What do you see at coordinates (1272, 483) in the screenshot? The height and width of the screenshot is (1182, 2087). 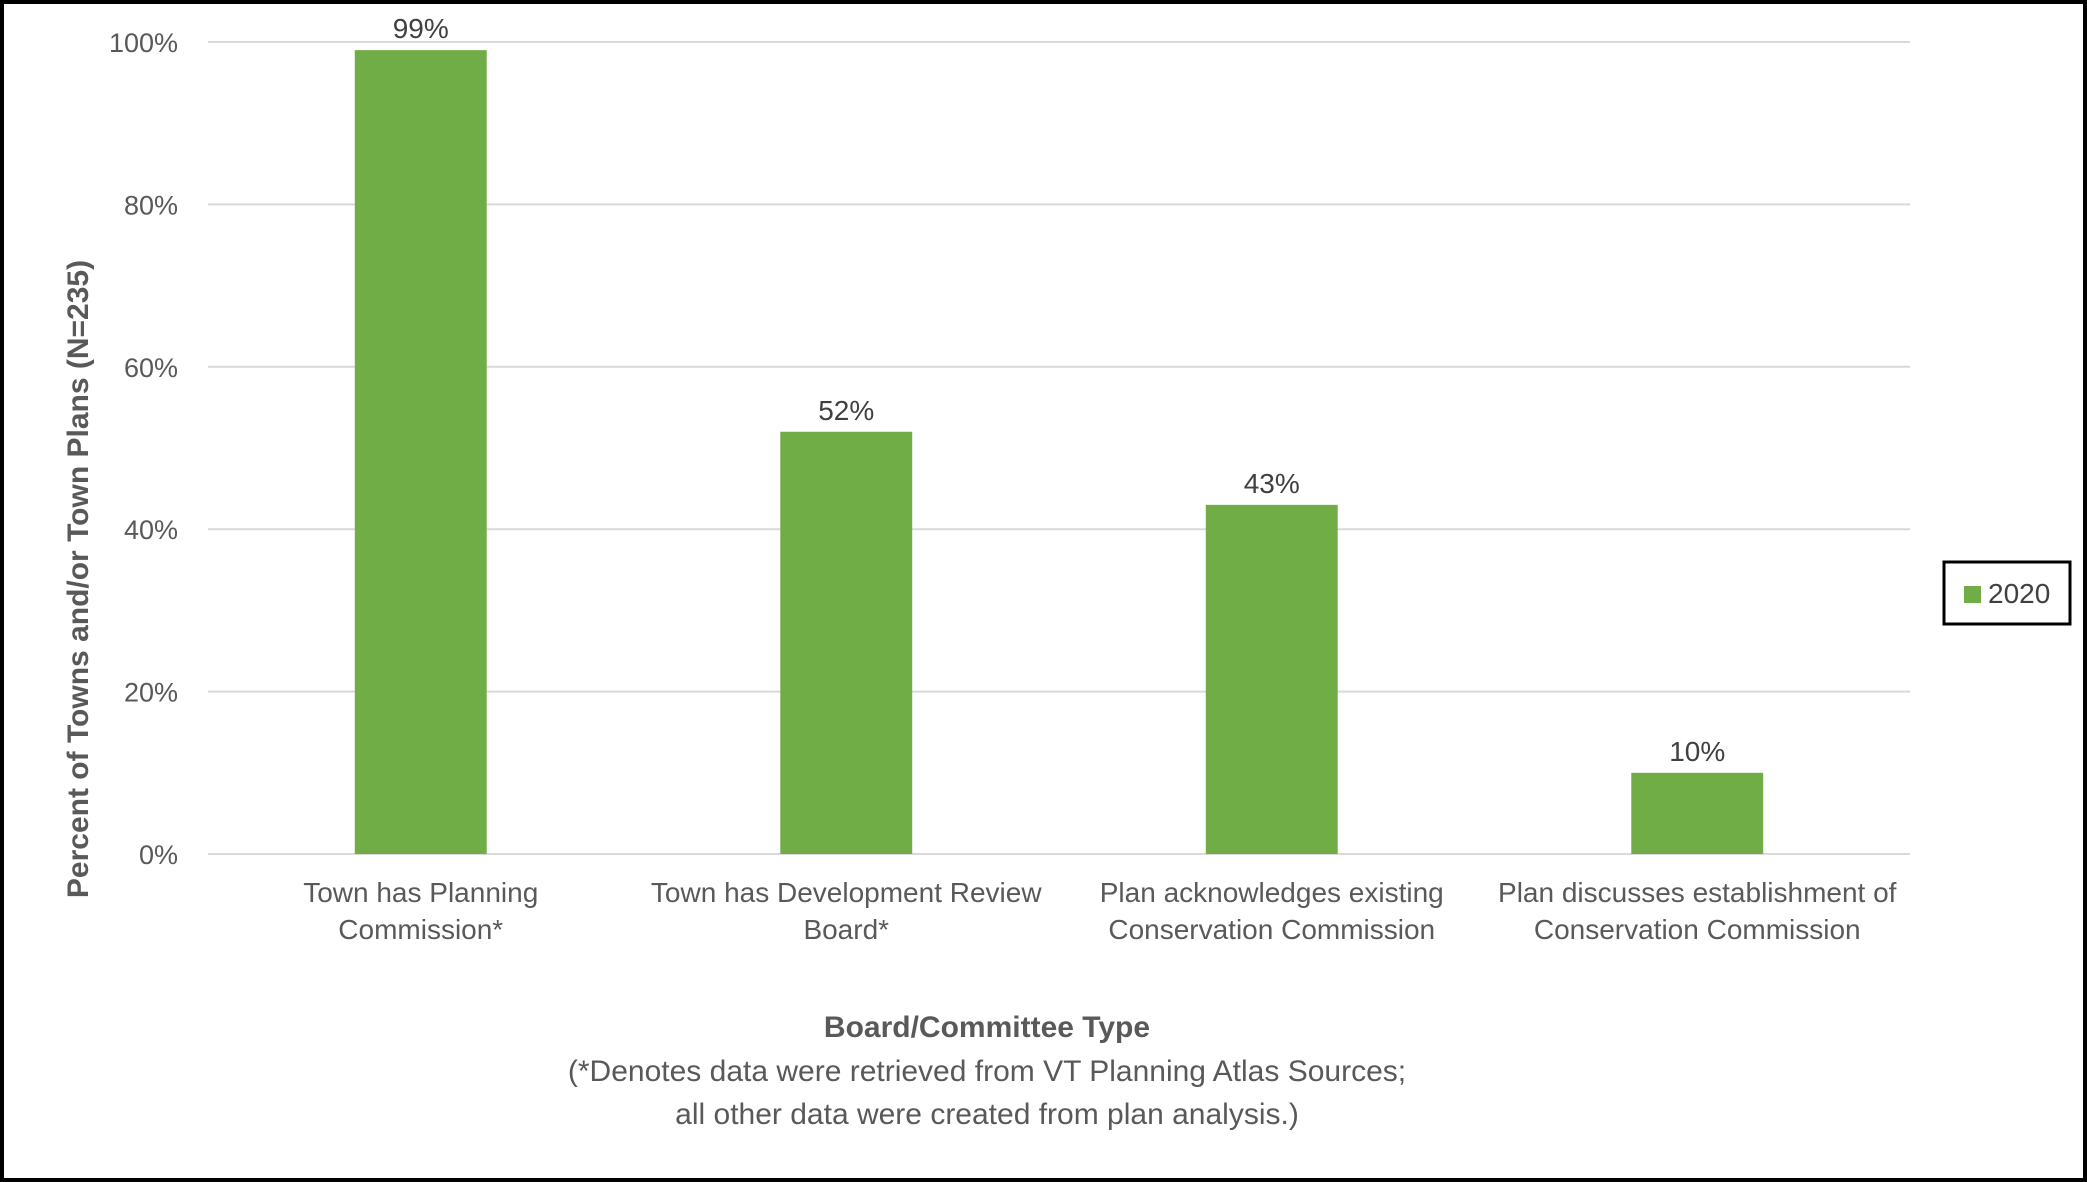 I see `data-label: 43%` at bounding box center [1272, 483].